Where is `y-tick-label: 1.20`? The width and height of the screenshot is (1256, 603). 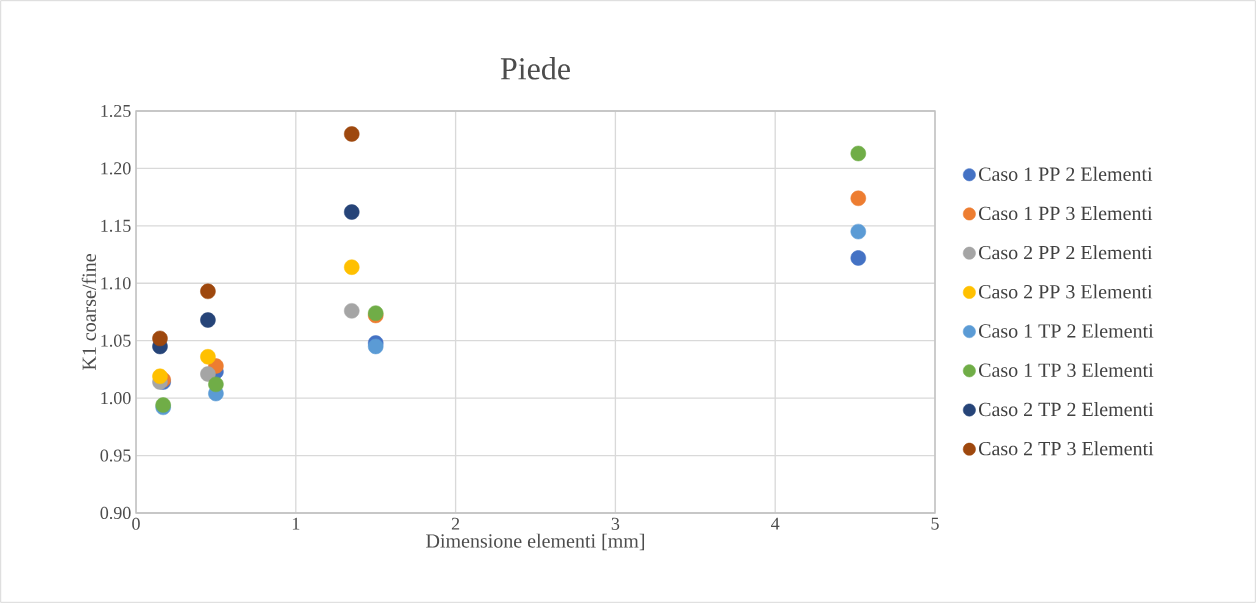 y-tick-label: 1.20 is located at coordinates (116, 168).